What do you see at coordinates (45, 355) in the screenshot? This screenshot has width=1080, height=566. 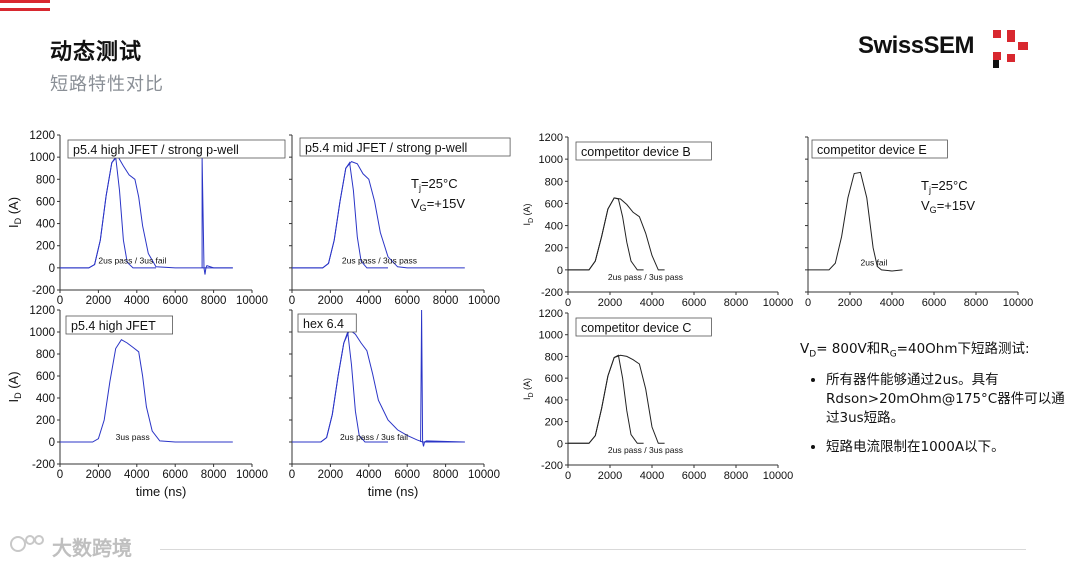 I see `y-tick-label-3: 800` at bounding box center [45, 355].